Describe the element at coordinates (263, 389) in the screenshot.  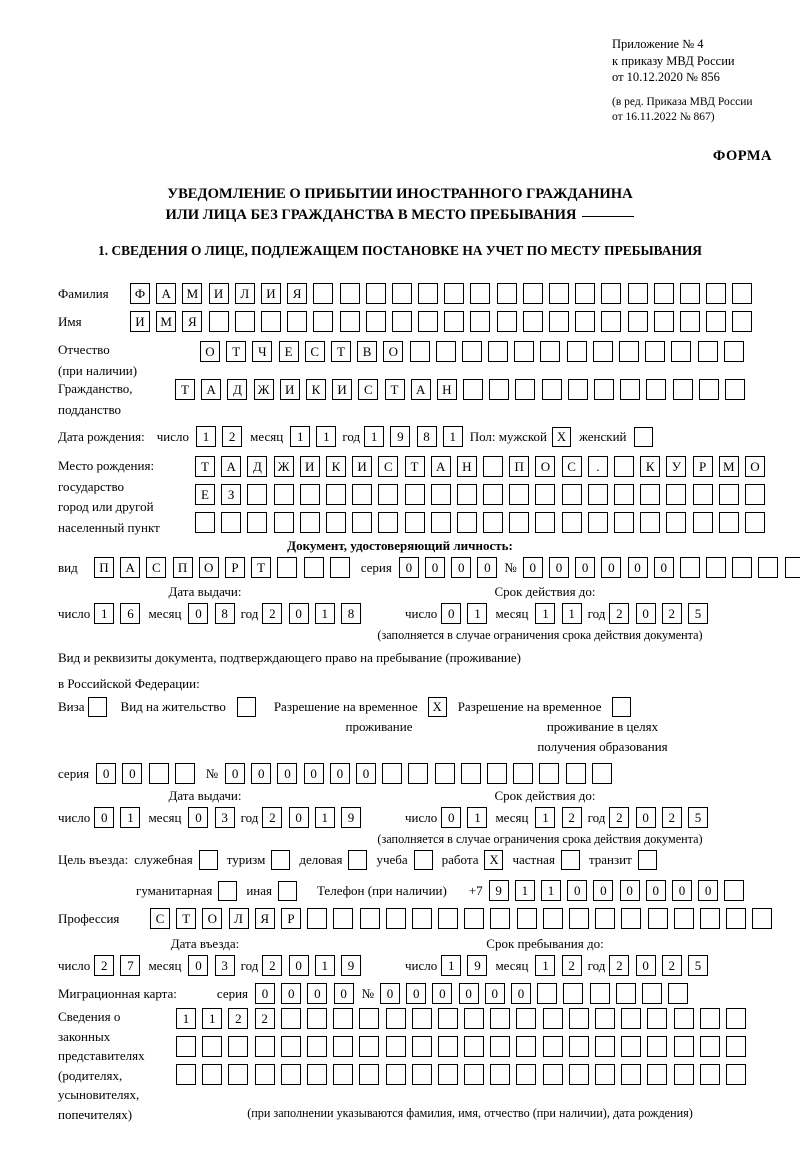
I see `char-cell: Ж` at that location.